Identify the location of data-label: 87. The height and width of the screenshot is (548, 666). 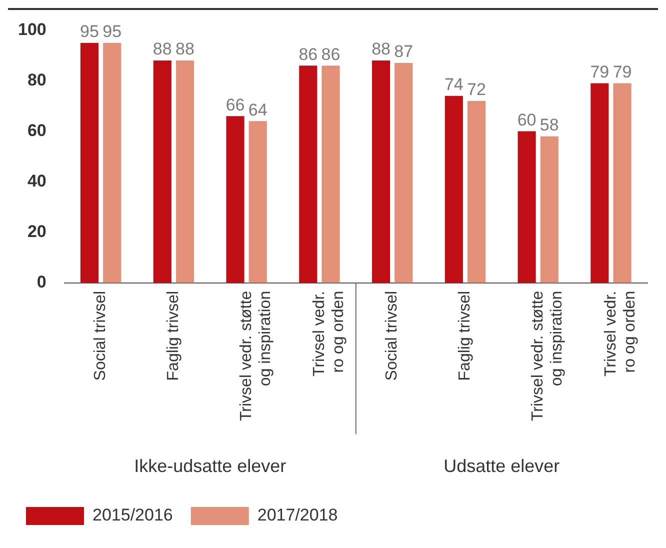
(404, 52).